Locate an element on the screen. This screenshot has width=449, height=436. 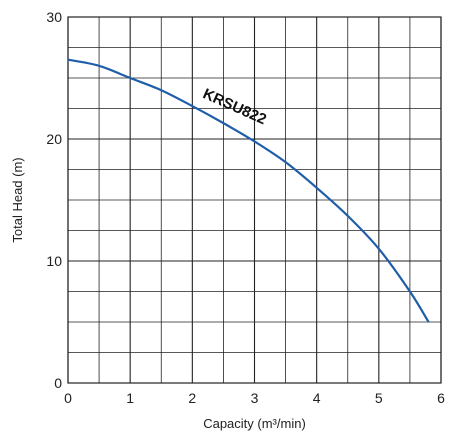
x-tick-label: 6 is located at coordinates (441, 398).